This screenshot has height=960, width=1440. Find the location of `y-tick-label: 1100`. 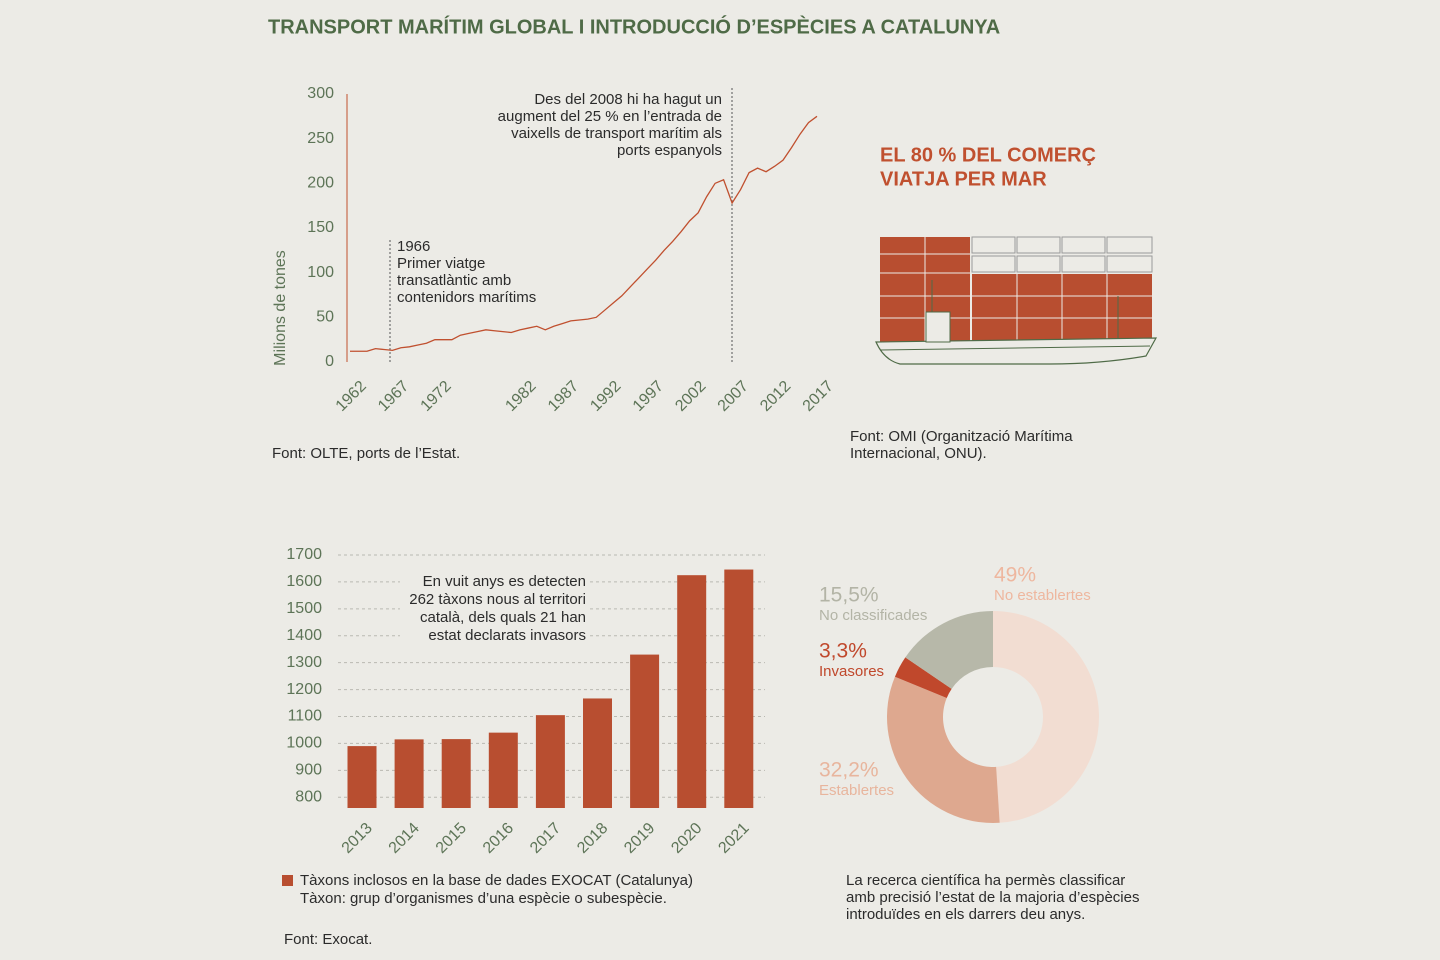

y-tick-label: 1100 is located at coordinates (305, 716).